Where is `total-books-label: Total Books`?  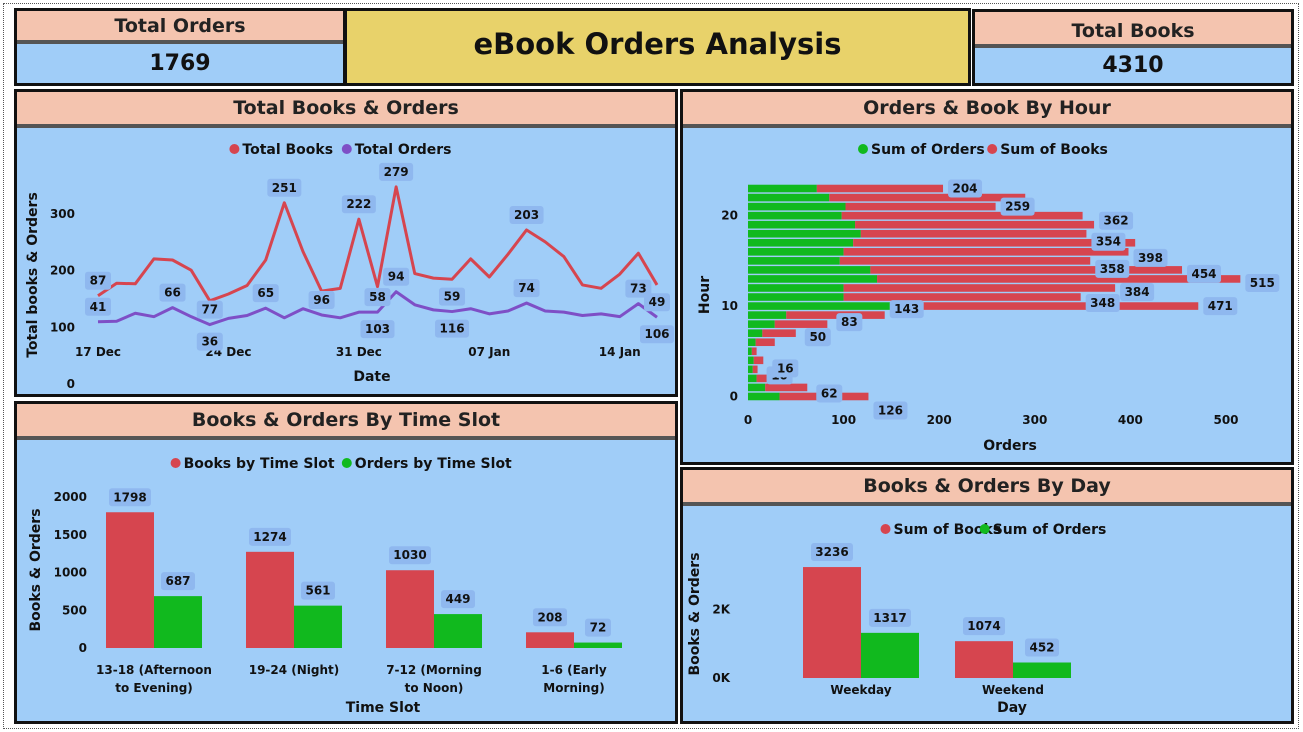 total-books-label: Total Books is located at coordinates (1133, 30).